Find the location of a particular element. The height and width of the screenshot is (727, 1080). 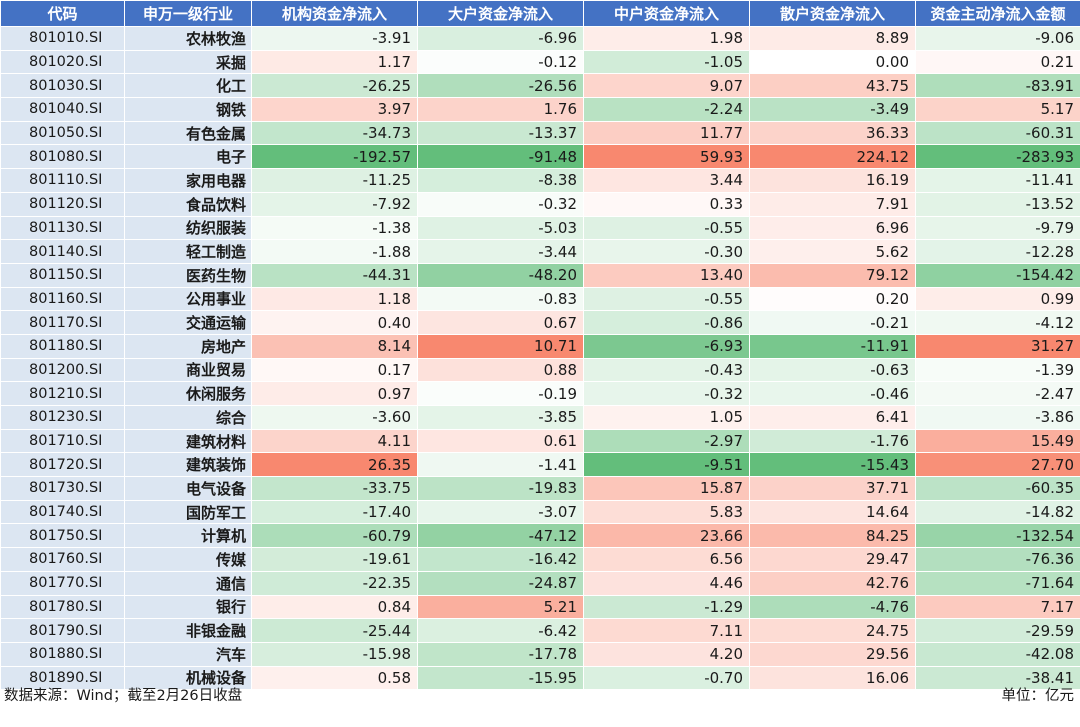

large-holder-inflow-cell: -15.95 is located at coordinates (500, 678).